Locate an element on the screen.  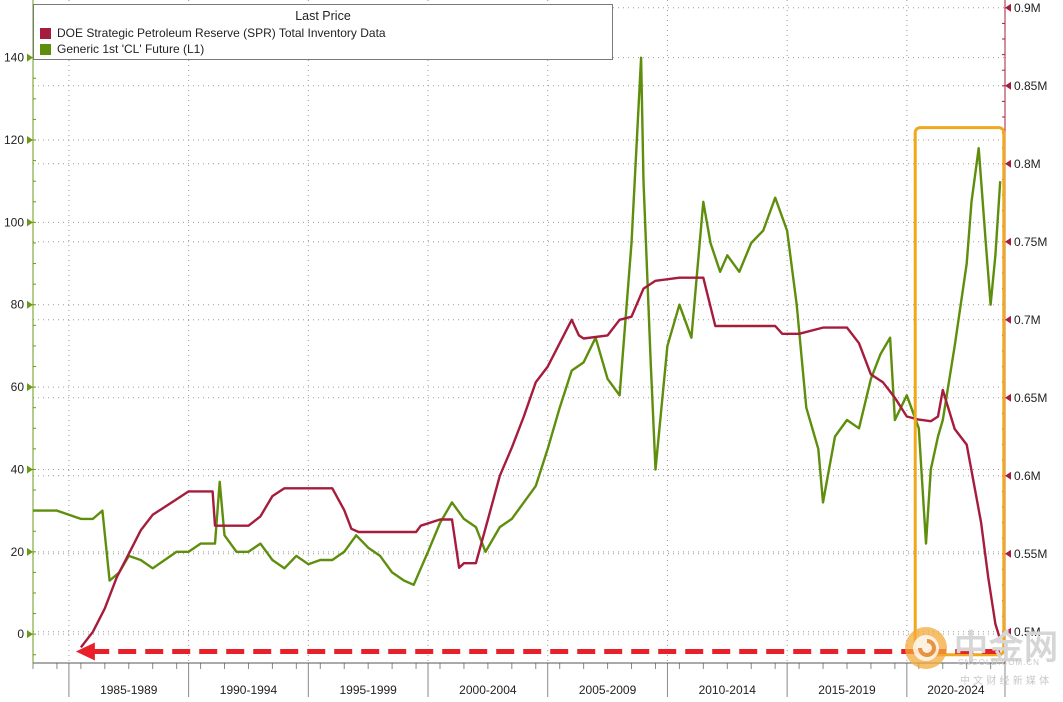
y-left-tick-label: 0 is located at coordinates (20, 634).